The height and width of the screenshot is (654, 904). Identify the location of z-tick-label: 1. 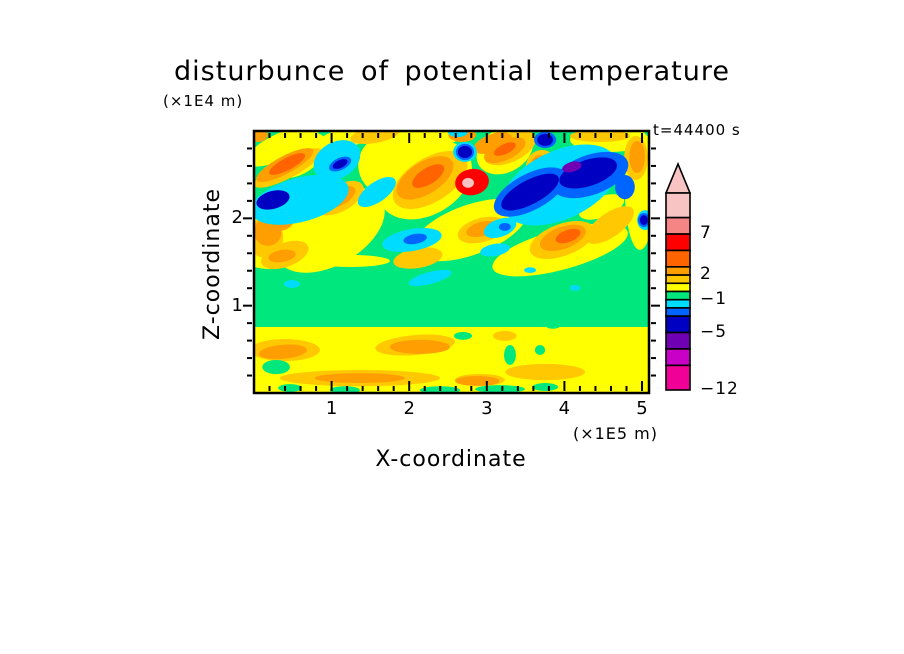
(237, 305).